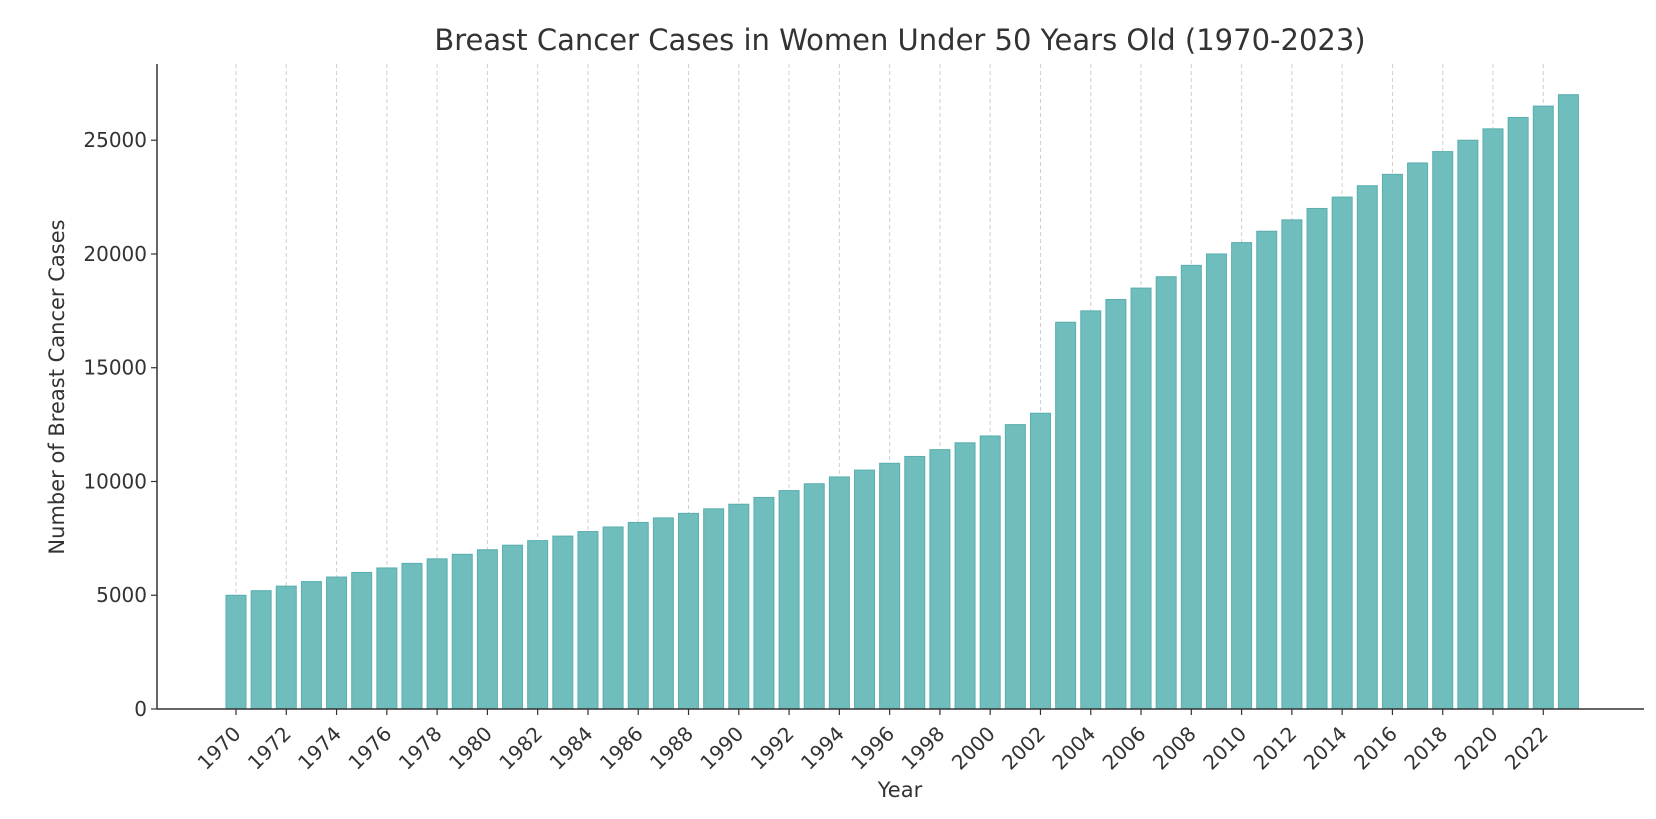  Describe the element at coordinates (520, 748) in the screenshot. I see `x-tick-label-1982: 1982` at that location.